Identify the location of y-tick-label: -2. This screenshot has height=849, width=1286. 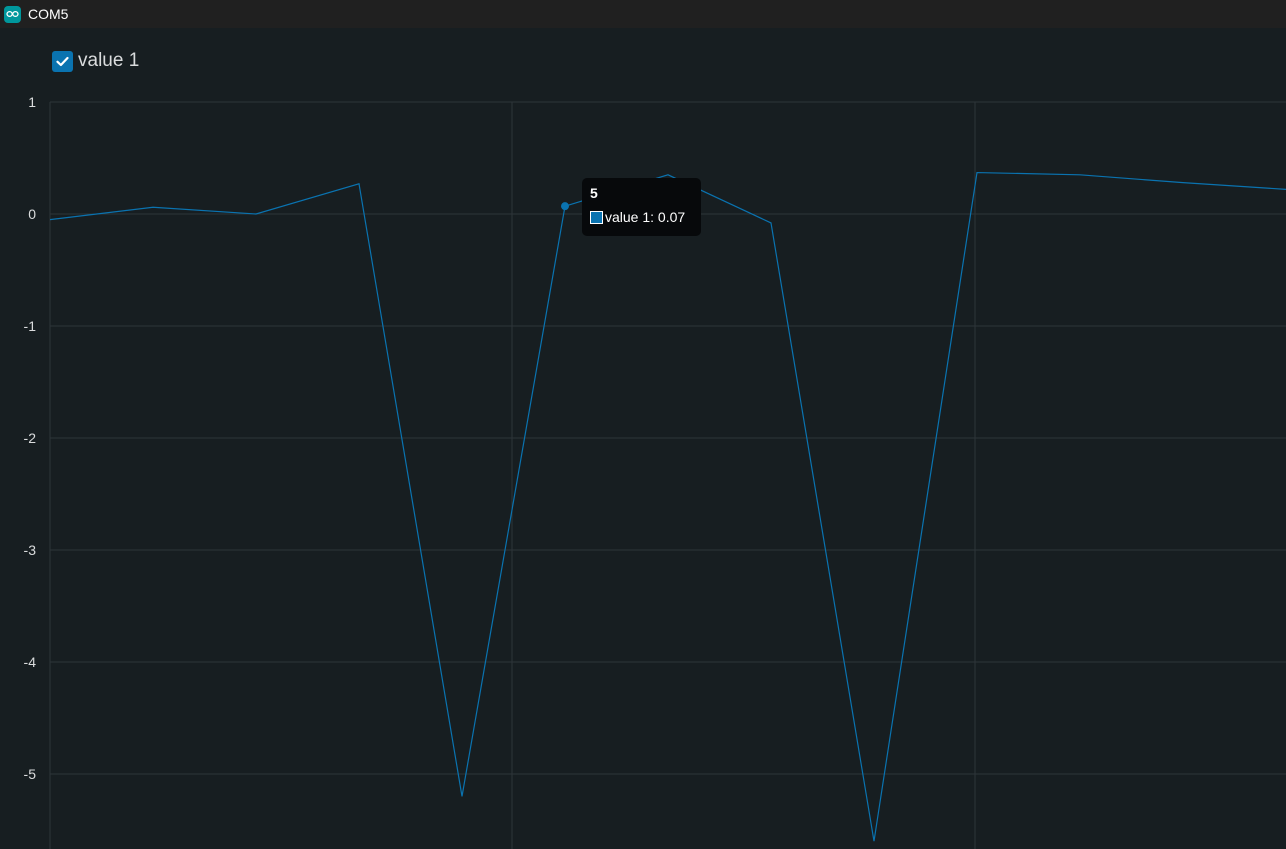
(30, 438).